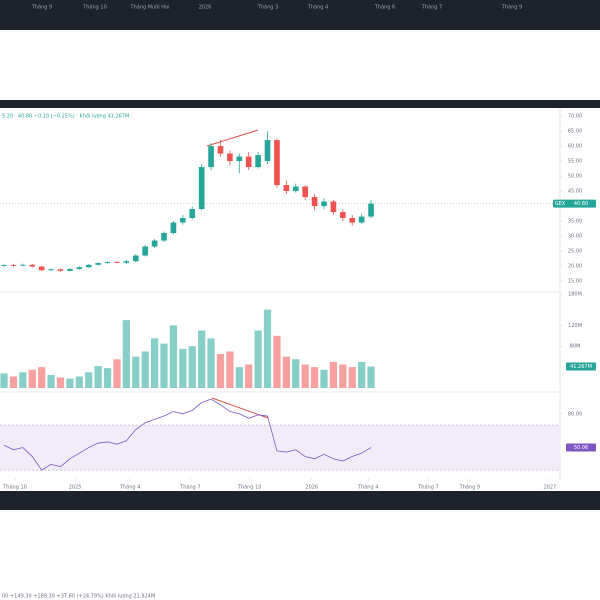  Describe the element at coordinates (575, 326) in the screenshot. I see `volume-tick-label: 120M` at that location.